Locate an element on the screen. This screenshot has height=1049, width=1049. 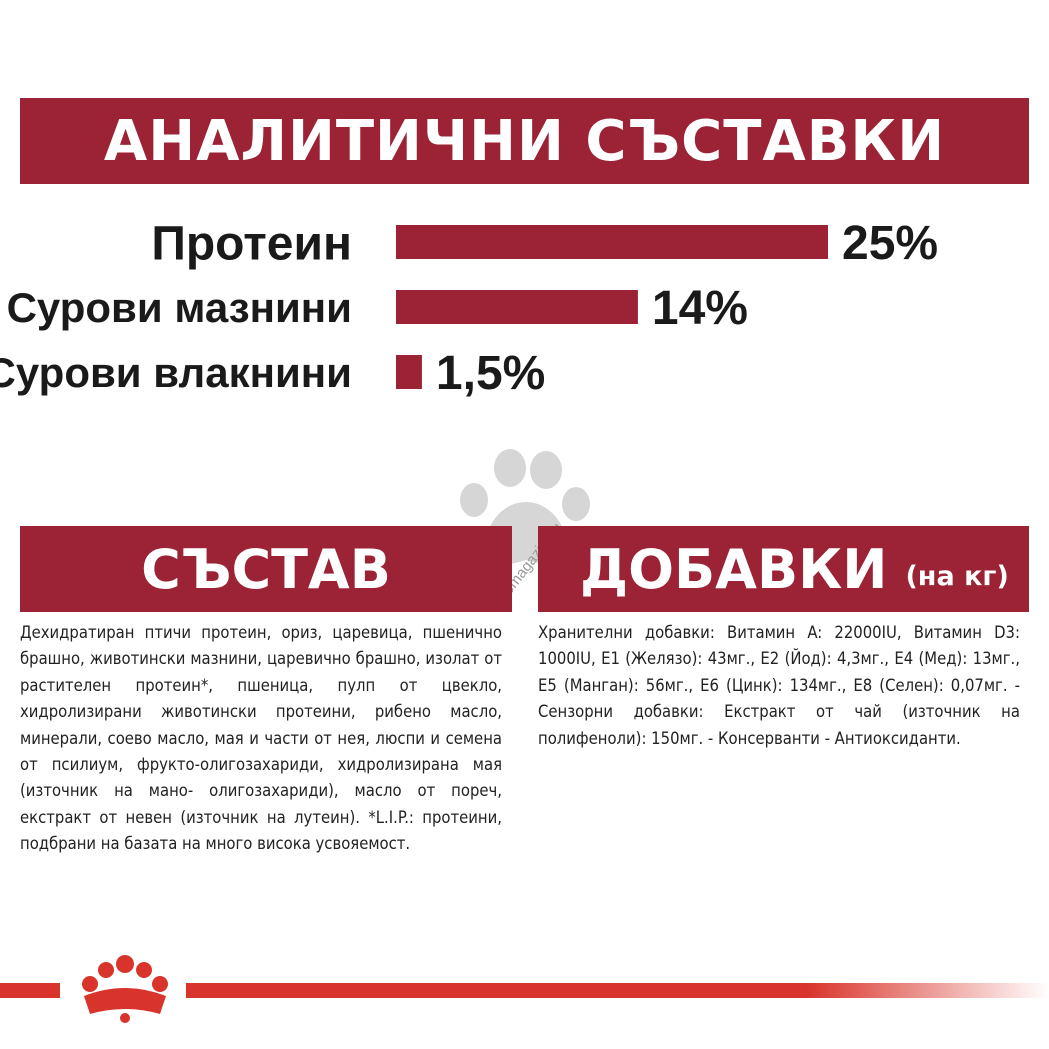
value-label: 14% is located at coordinates (700, 308).